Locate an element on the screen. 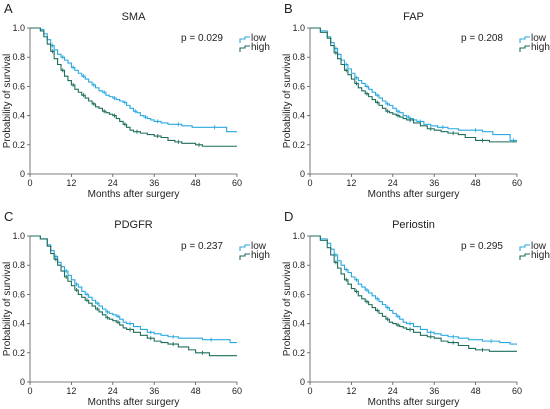  panel-title: Periostin is located at coordinates (413, 225).